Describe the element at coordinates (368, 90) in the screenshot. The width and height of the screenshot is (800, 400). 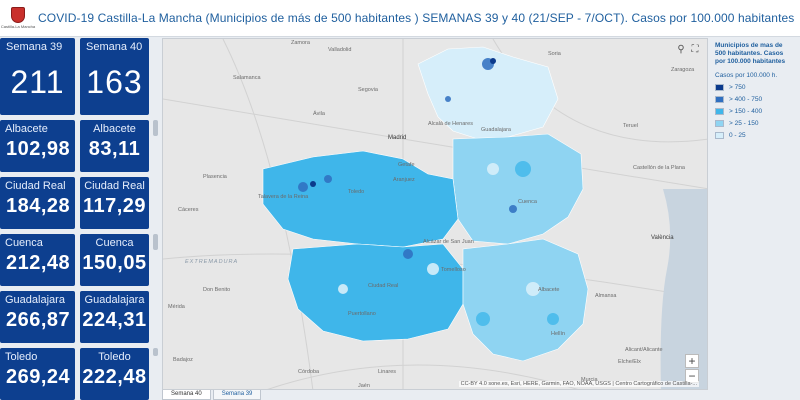
I see `map-label-segovia: Segovia` at that location.